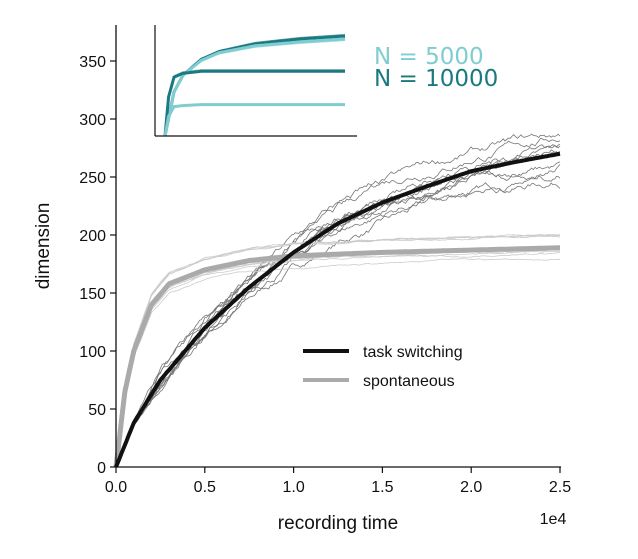 This screenshot has width=638, height=559. Describe the element at coordinates (338, 523) in the screenshot. I see `x-axis-label: recording time` at that location.